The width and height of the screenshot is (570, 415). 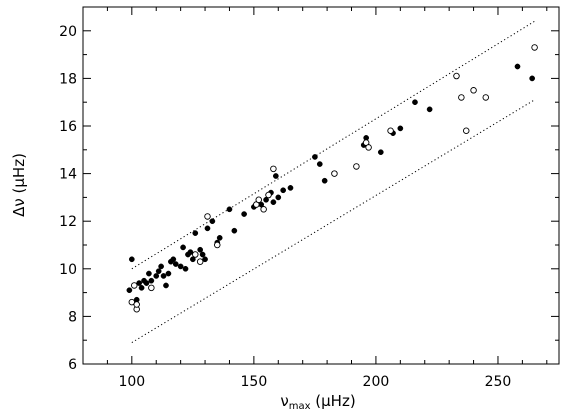 What do you see at coordinates (68, 127) in the screenshot?
I see `y-tick-label: 16` at bounding box center [68, 127].